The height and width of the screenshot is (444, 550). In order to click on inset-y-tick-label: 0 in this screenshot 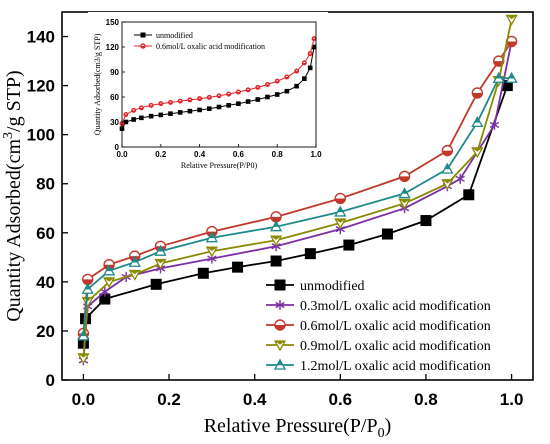, I will do `click(117, 147)`.